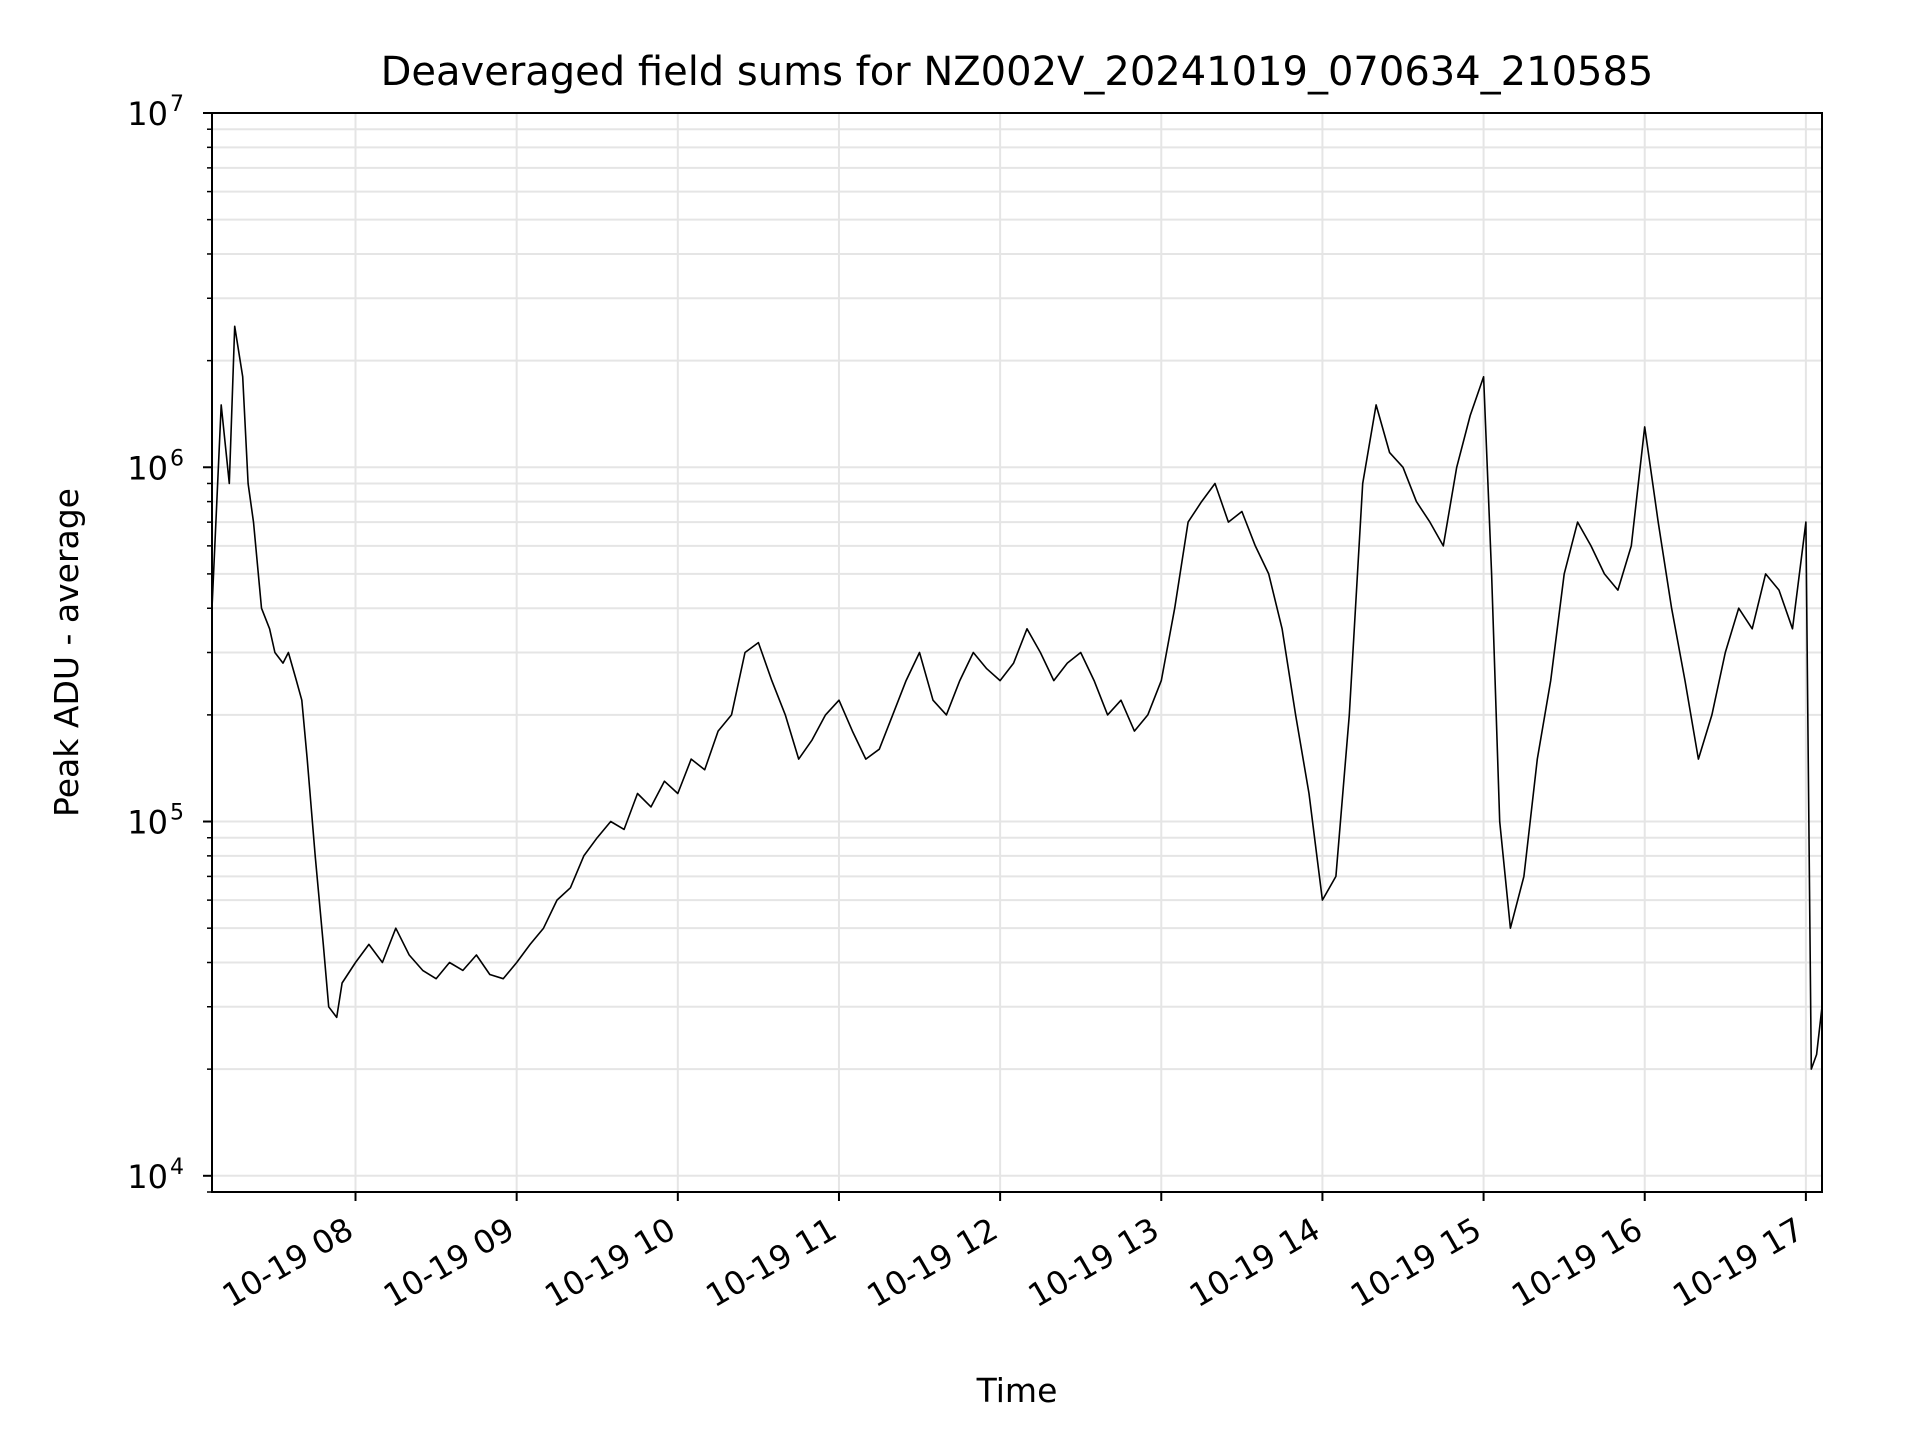  What do you see at coordinates (933, 1262) in the screenshot?
I see `x-tick-label: 10-19 12` at bounding box center [933, 1262].